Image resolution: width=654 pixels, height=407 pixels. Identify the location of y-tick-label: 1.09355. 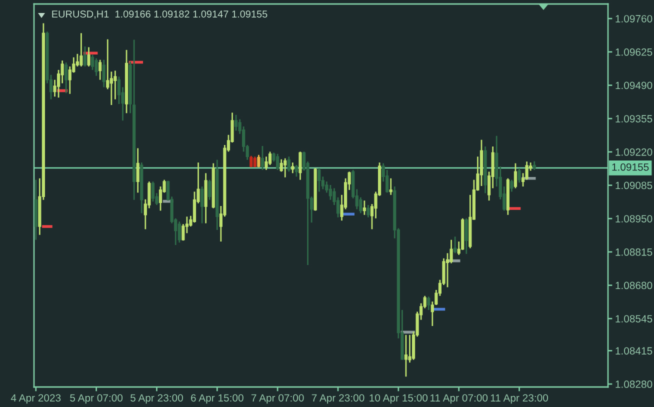
(634, 118).